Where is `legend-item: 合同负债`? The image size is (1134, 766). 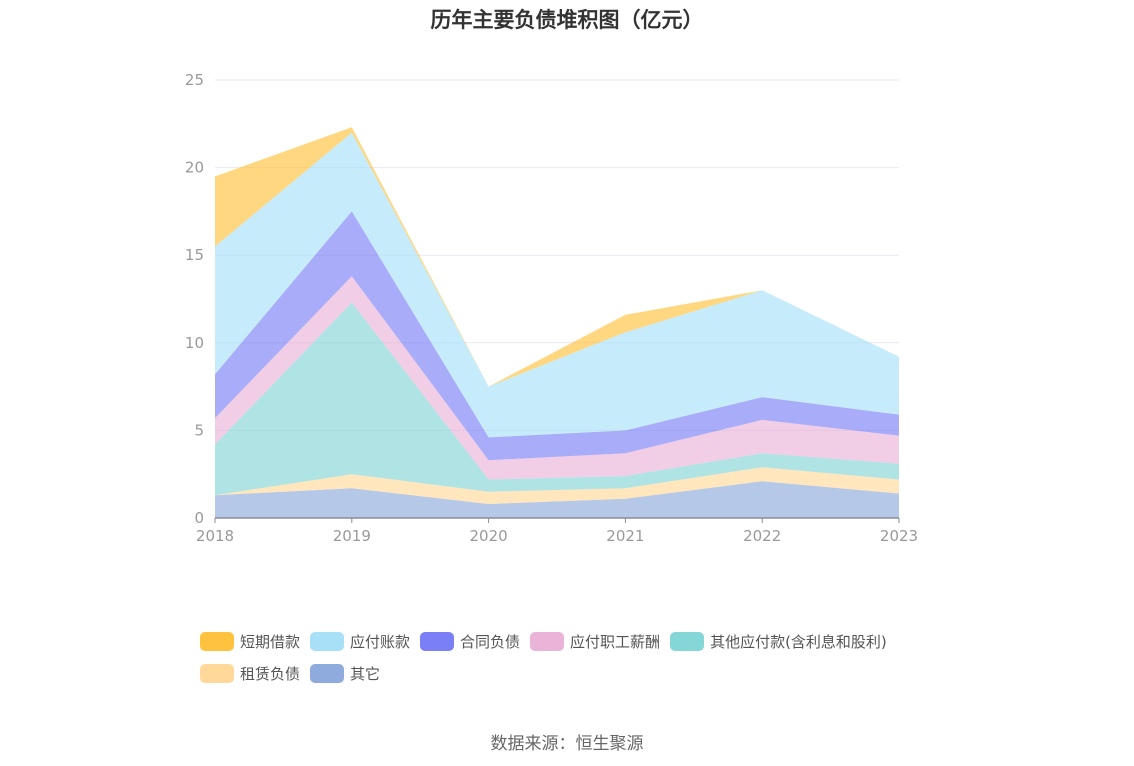
legend-item: 合同负债 is located at coordinates (470, 641).